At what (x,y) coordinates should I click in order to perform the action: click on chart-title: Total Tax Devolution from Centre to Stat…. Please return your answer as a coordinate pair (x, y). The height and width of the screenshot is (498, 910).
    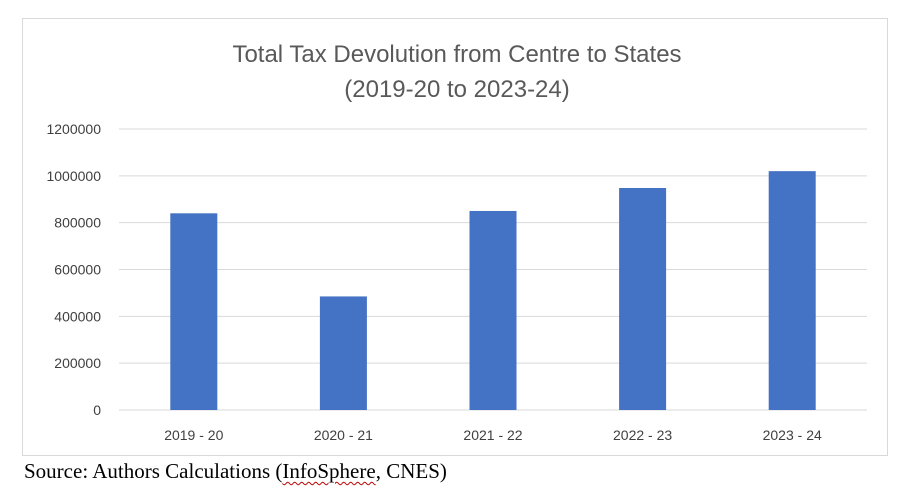
    Looking at the image, I should click on (456, 54).